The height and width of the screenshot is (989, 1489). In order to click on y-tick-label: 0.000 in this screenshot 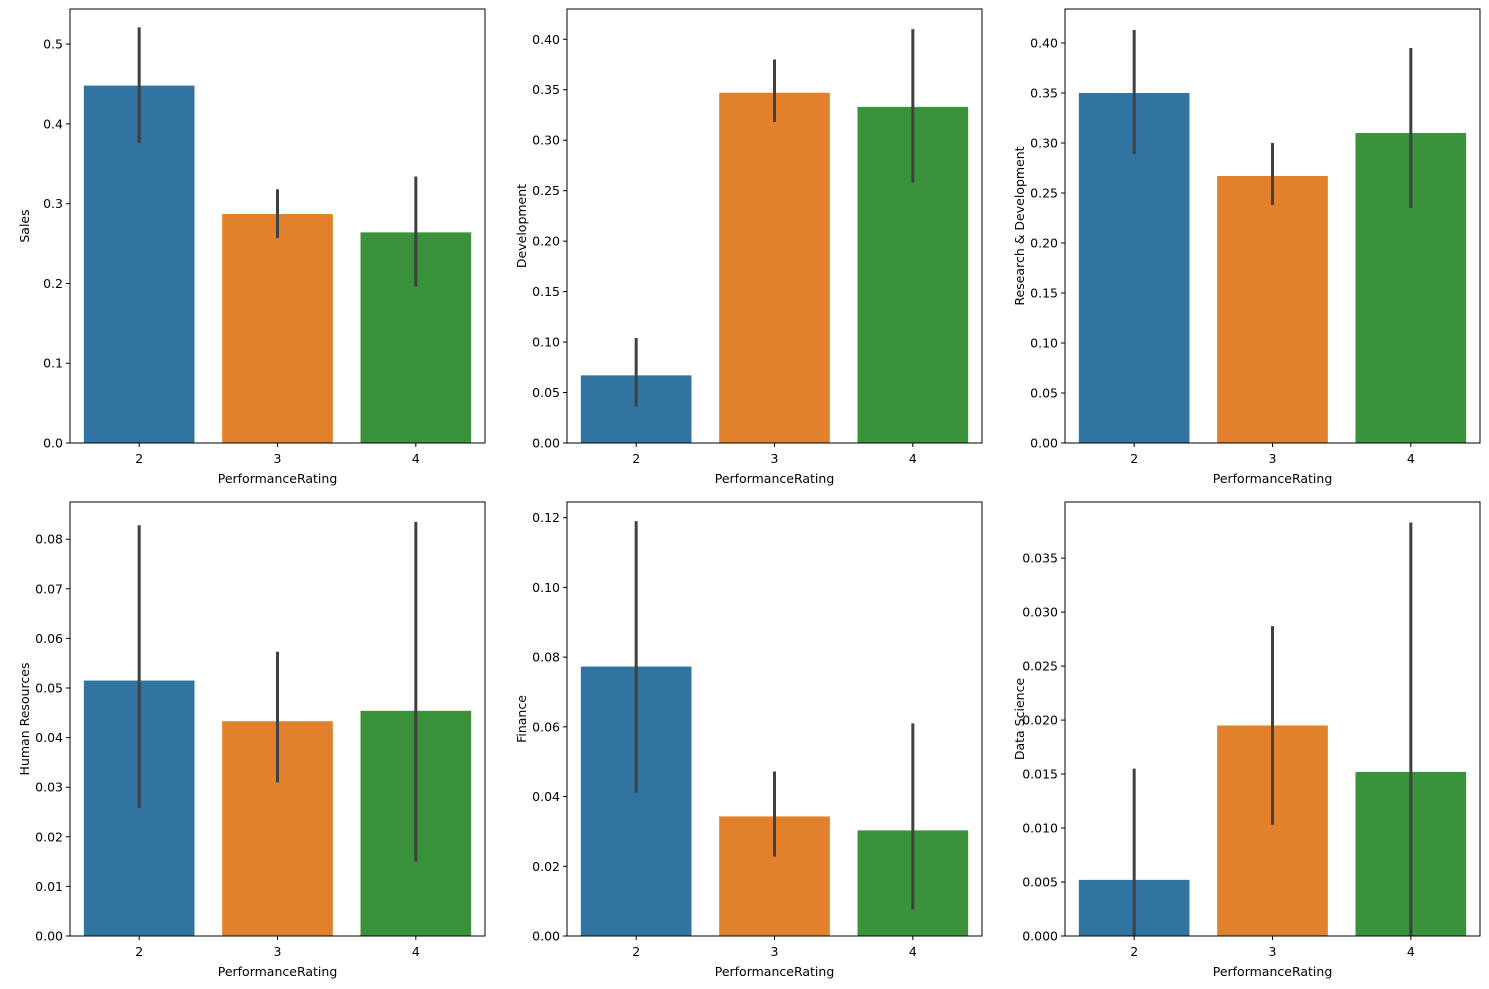, I will do `click(1040, 936)`.